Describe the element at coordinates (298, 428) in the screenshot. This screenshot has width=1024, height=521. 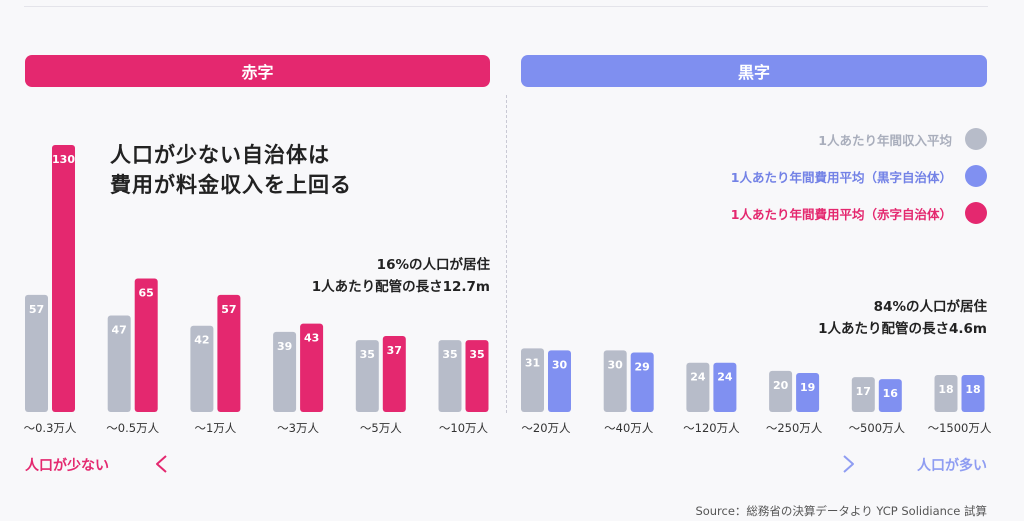
I see `category-label: 〜3万人` at that location.